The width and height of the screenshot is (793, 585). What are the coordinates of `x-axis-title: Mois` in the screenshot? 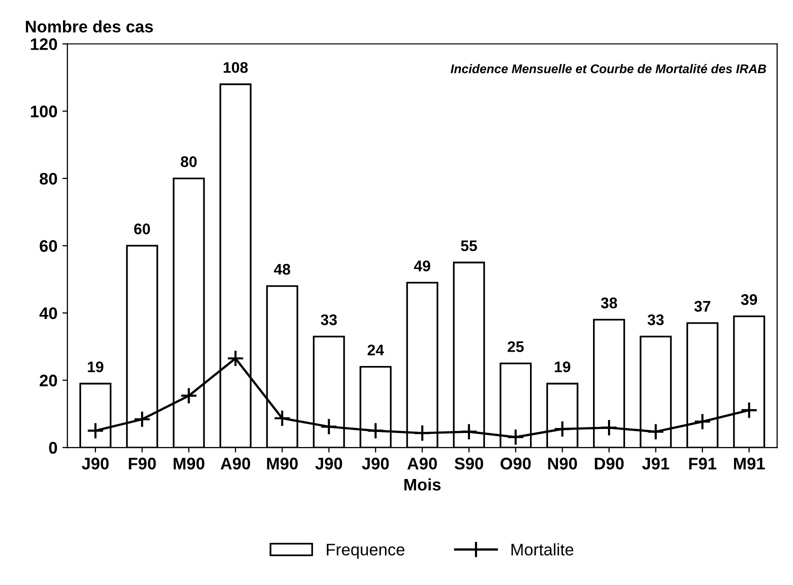 It's located at (422, 484).